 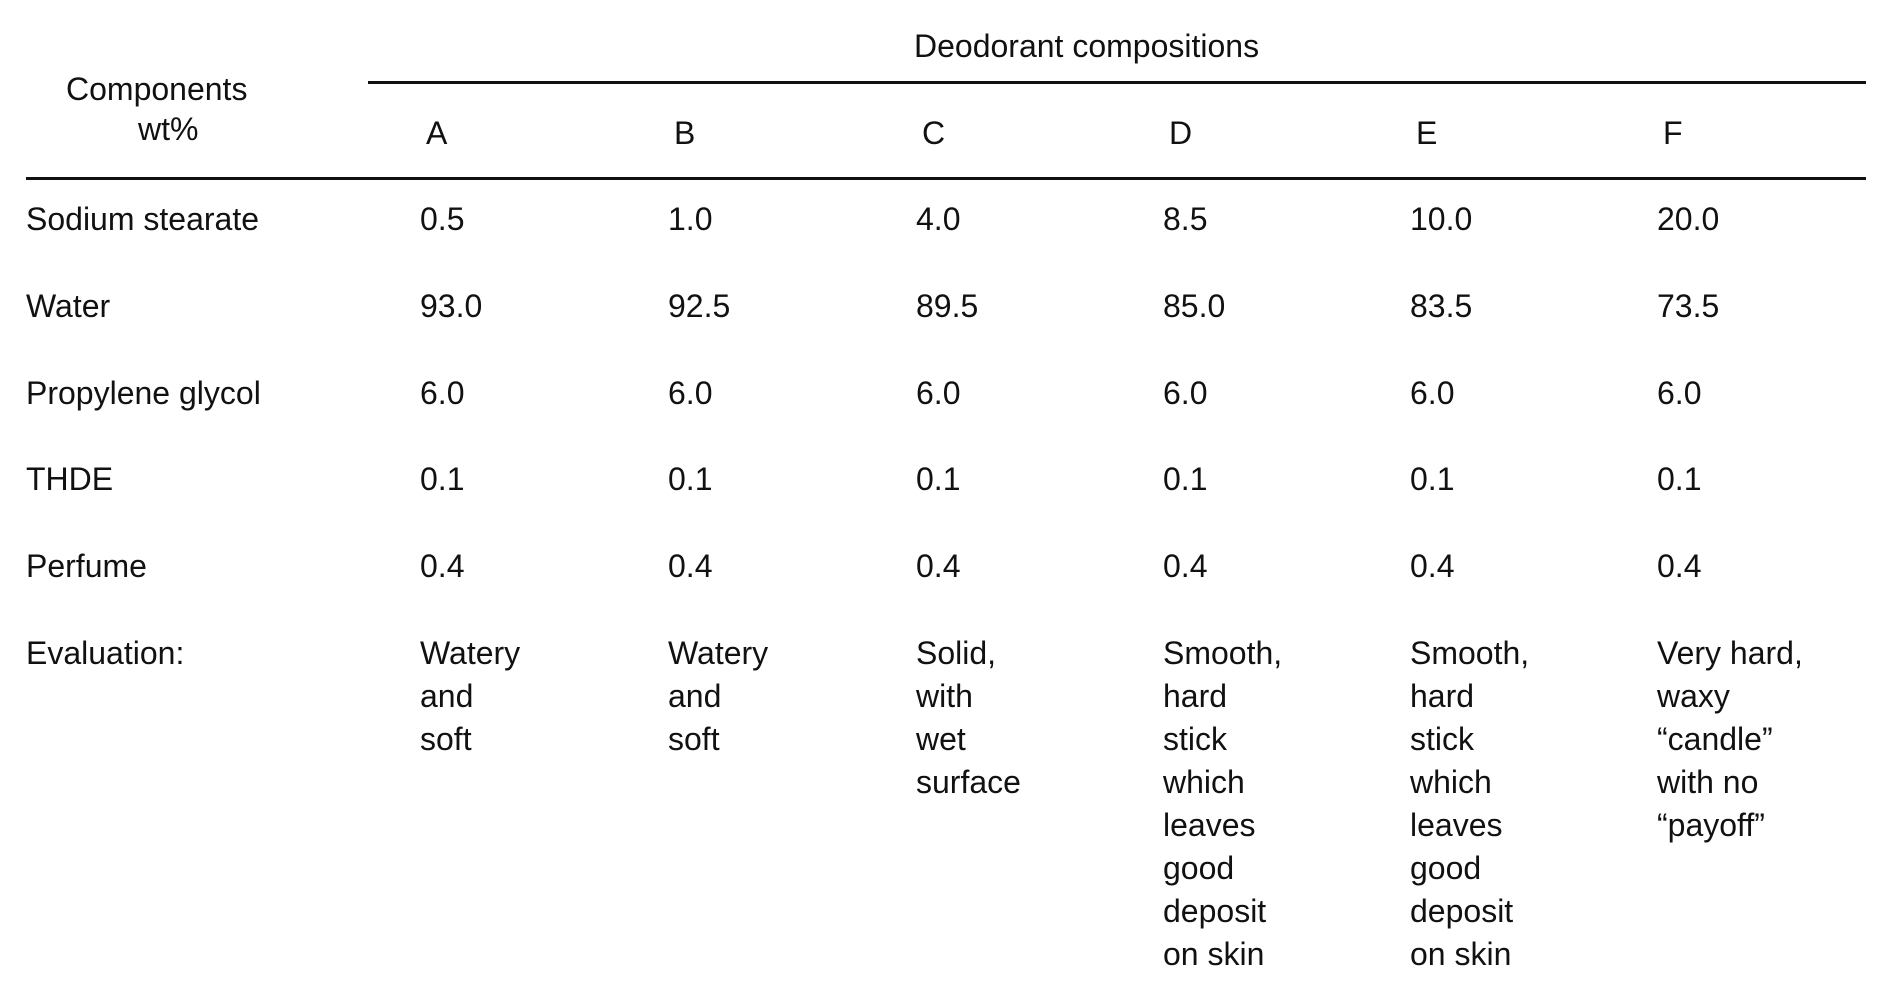 What do you see at coordinates (1673, 133) in the screenshot?
I see `column-header-f: F` at bounding box center [1673, 133].